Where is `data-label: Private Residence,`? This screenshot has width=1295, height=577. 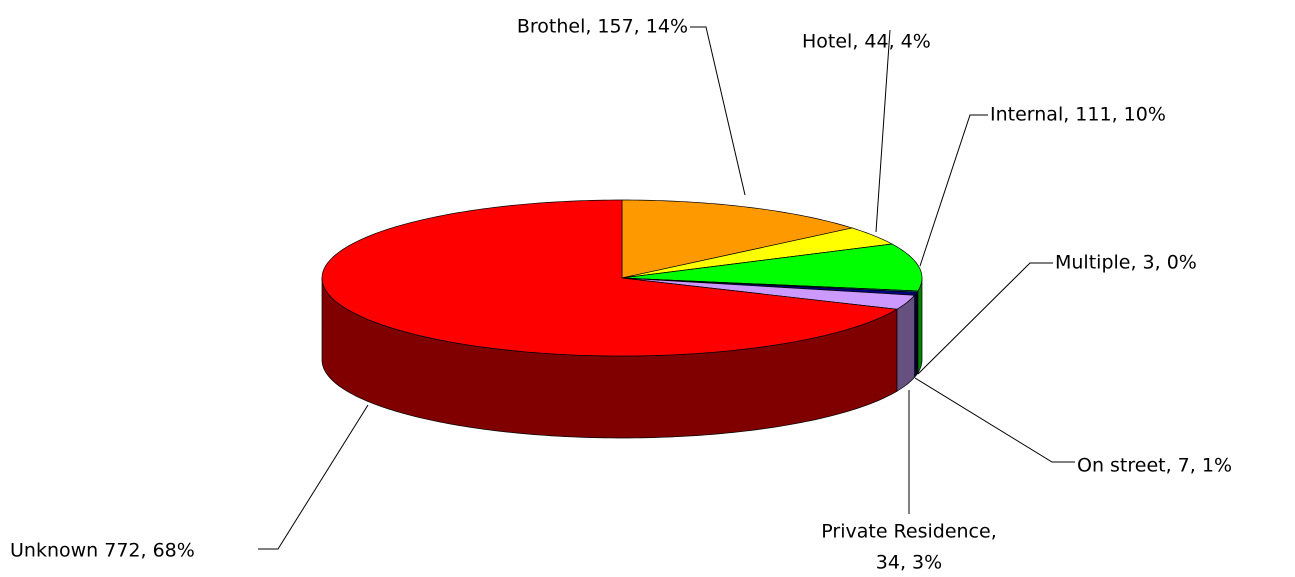
data-label: Private Residence, is located at coordinates (908, 532).